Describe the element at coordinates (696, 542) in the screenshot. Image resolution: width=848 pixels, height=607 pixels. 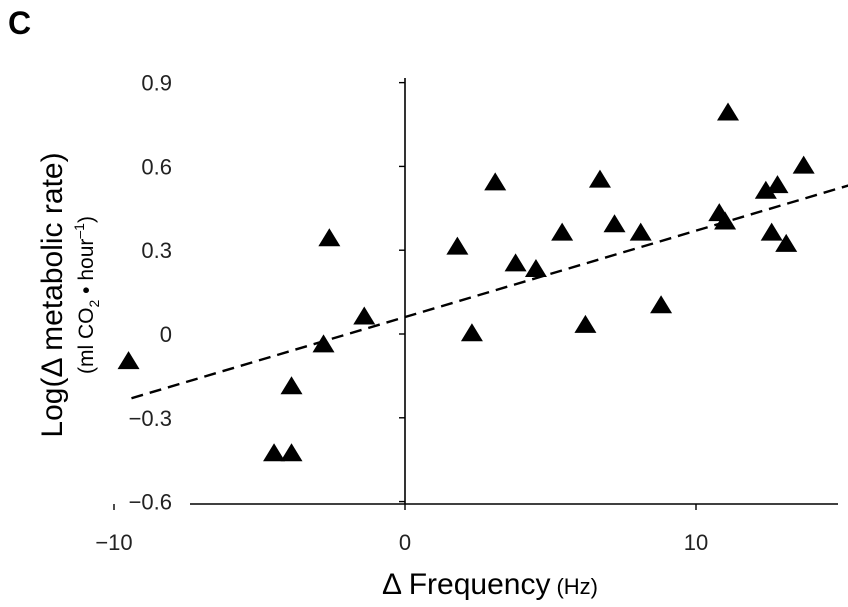
I see `x-tick-label: 10` at that location.